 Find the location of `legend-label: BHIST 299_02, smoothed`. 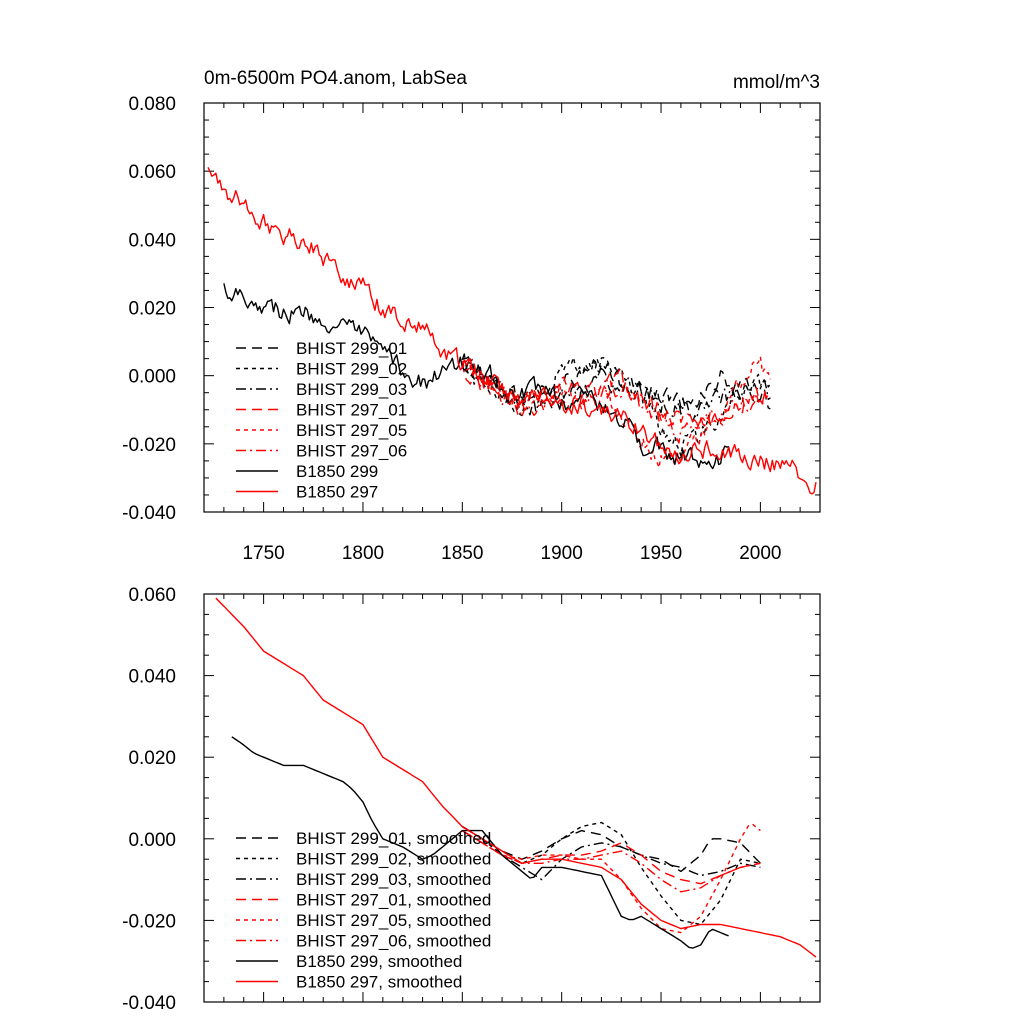

legend-label: BHIST 299_02, smoothed is located at coordinates (393, 859).